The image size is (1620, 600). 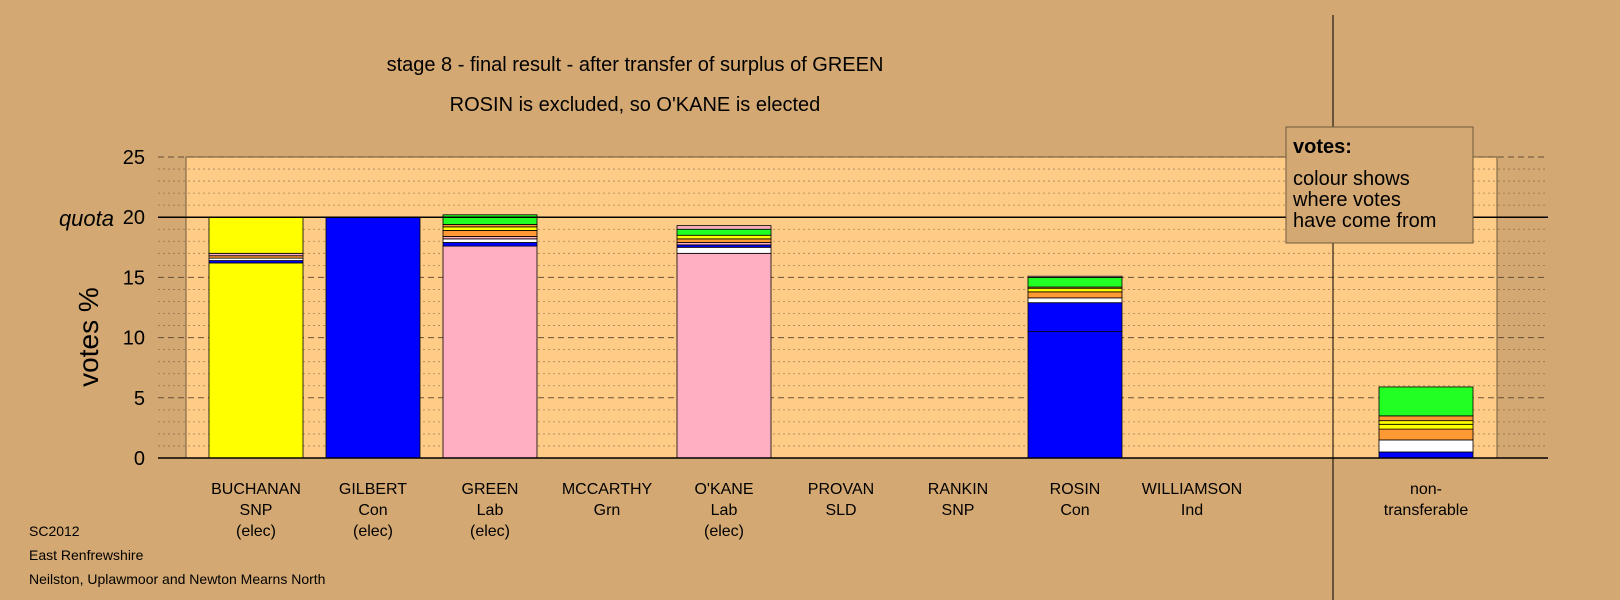 What do you see at coordinates (1192, 500) in the screenshot?
I see `candidate-label: WILLIAMSON Ind` at bounding box center [1192, 500].